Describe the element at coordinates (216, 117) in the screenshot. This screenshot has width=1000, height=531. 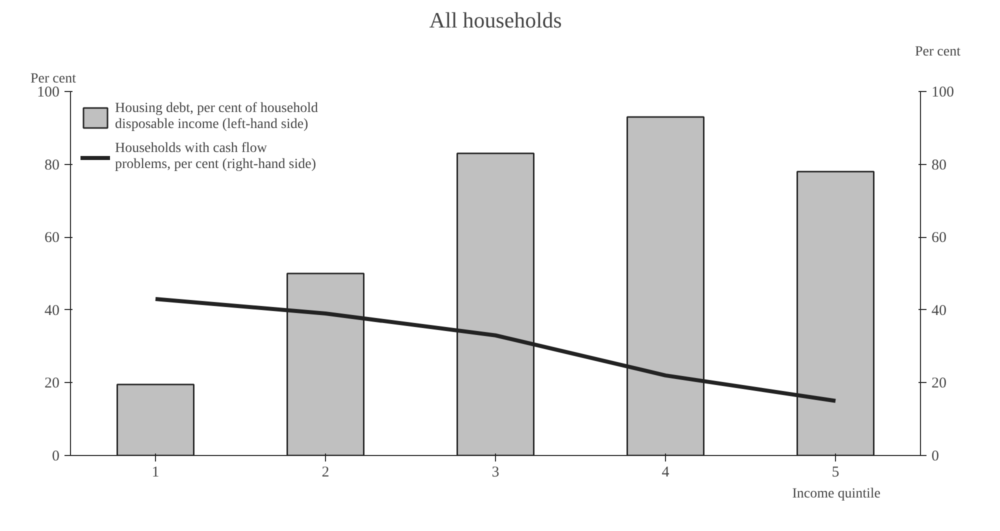
I see `legend-label: Housing debt, per cent of household disposable income (left-hand side)` at that location.